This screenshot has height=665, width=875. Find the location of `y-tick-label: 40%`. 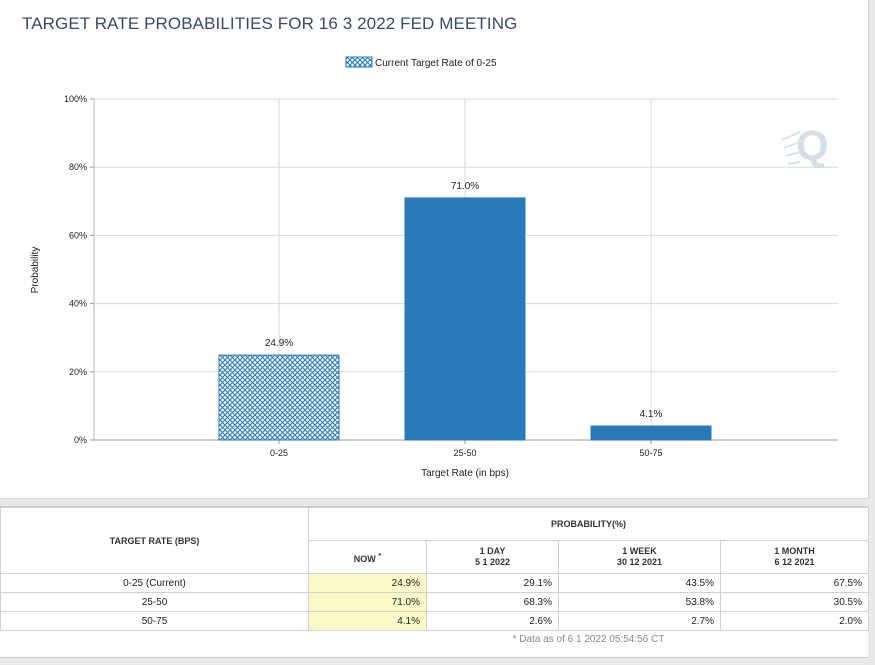

y-tick-label: 40% is located at coordinates (78, 304).